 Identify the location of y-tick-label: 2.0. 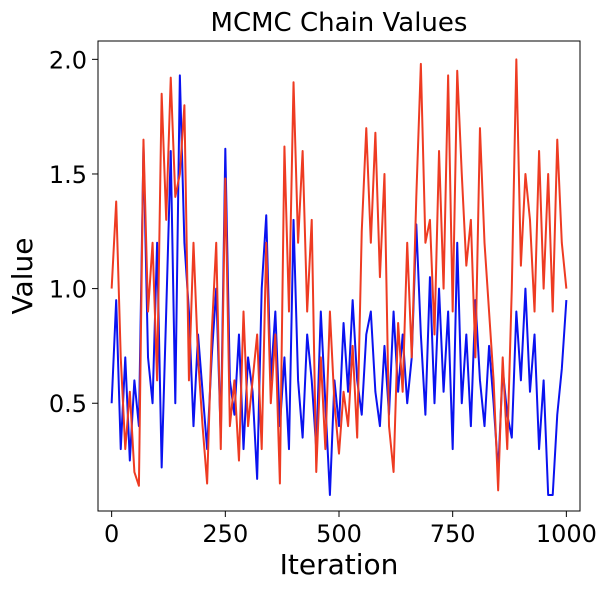
(68, 60).